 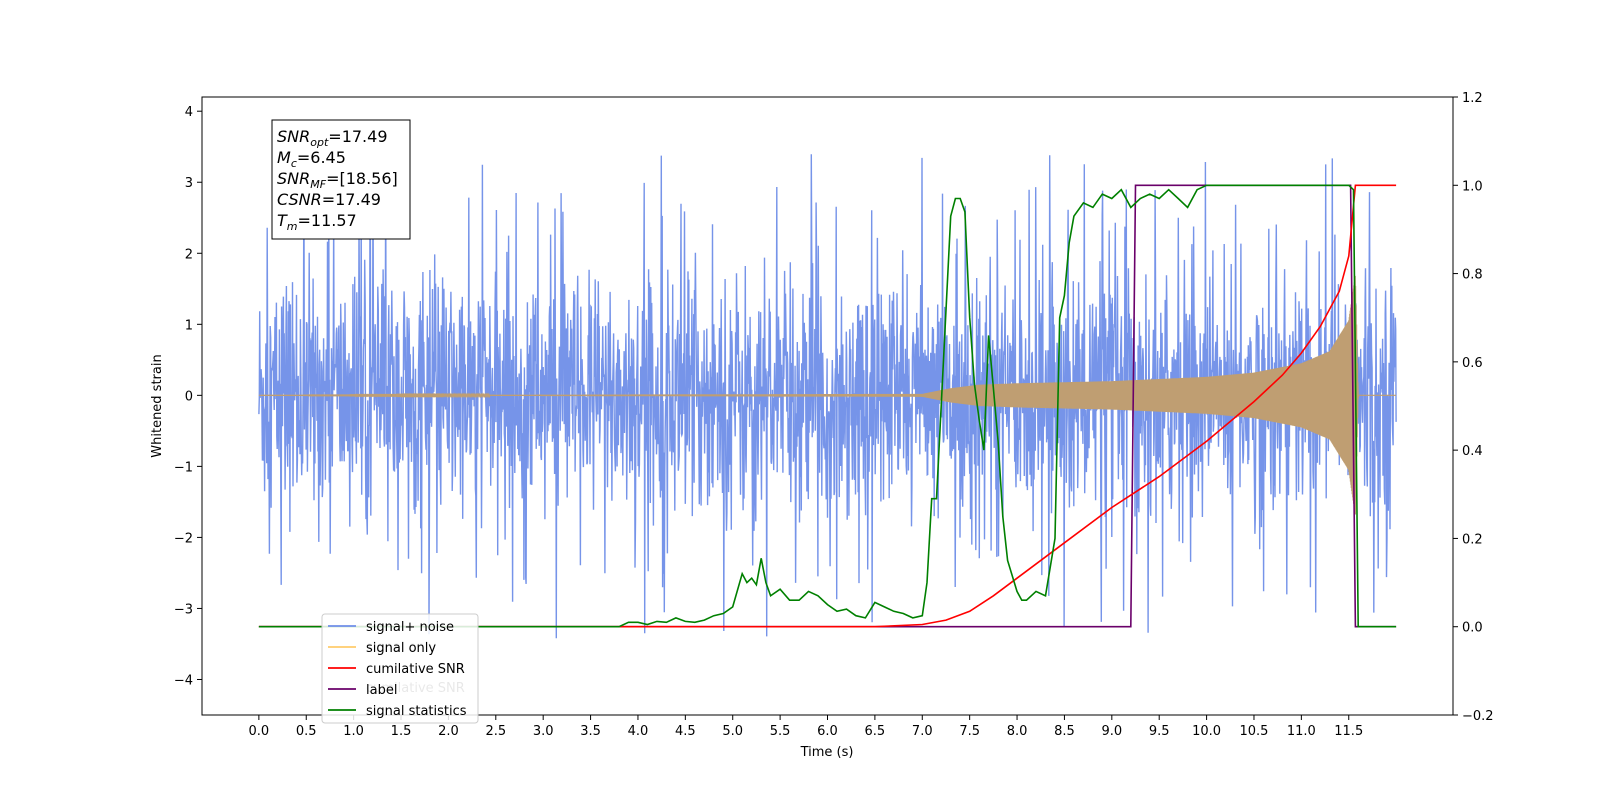 I want to click on y-axis-label: Whitened strain, so click(x=157, y=405).